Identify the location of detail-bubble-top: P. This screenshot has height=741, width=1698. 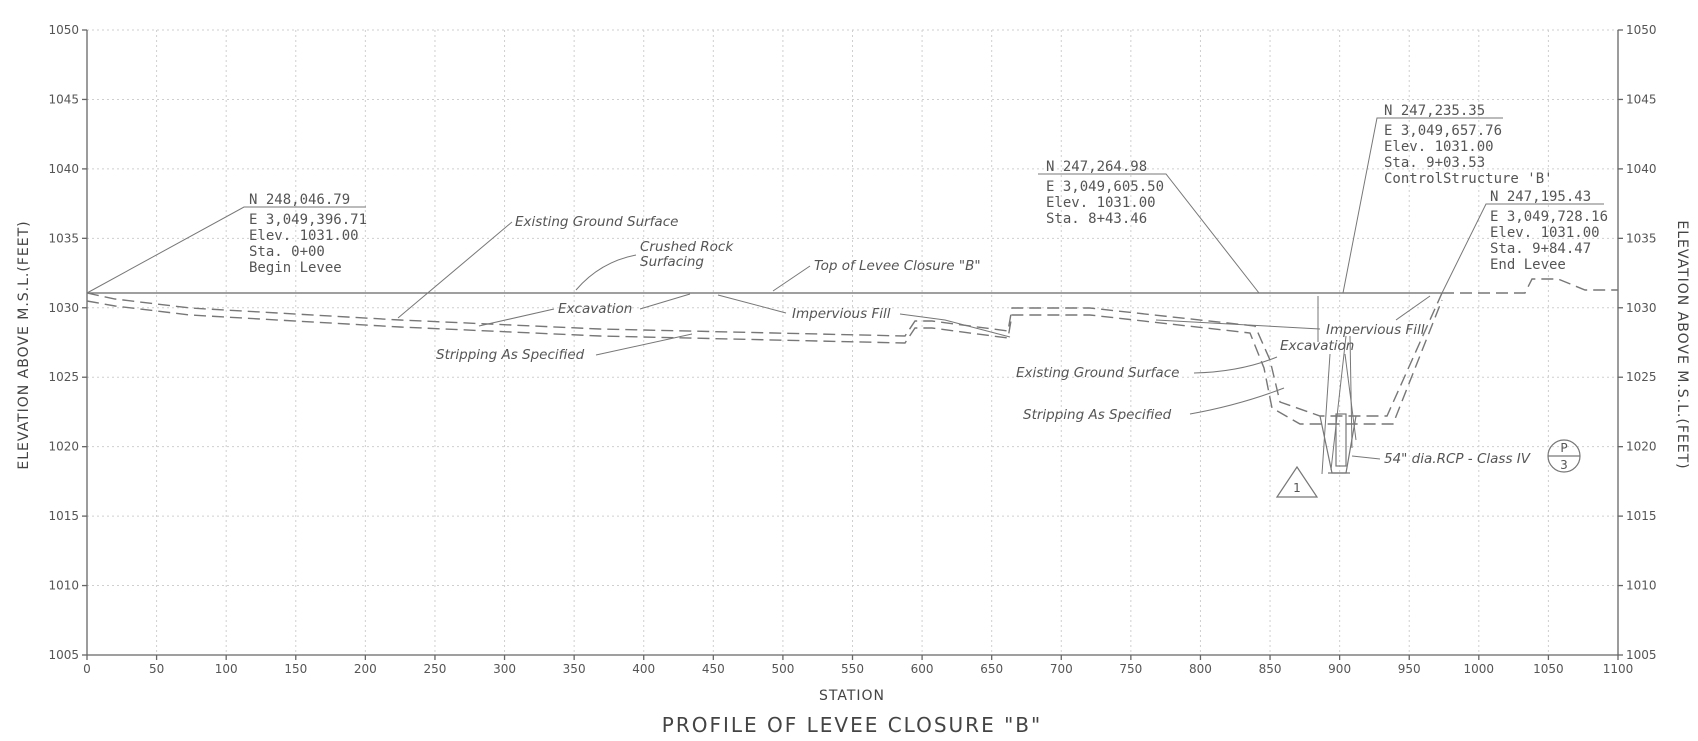
(1563, 448).